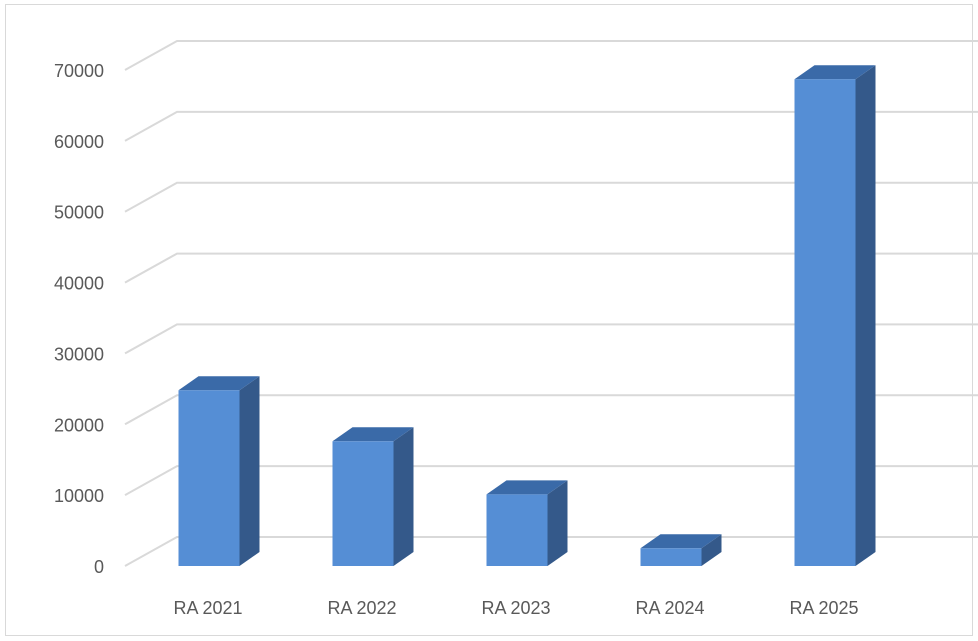 This screenshot has width=978, height=641. What do you see at coordinates (207, 608) in the screenshot?
I see `x-tick-label: RA 2021` at bounding box center [207, 608].